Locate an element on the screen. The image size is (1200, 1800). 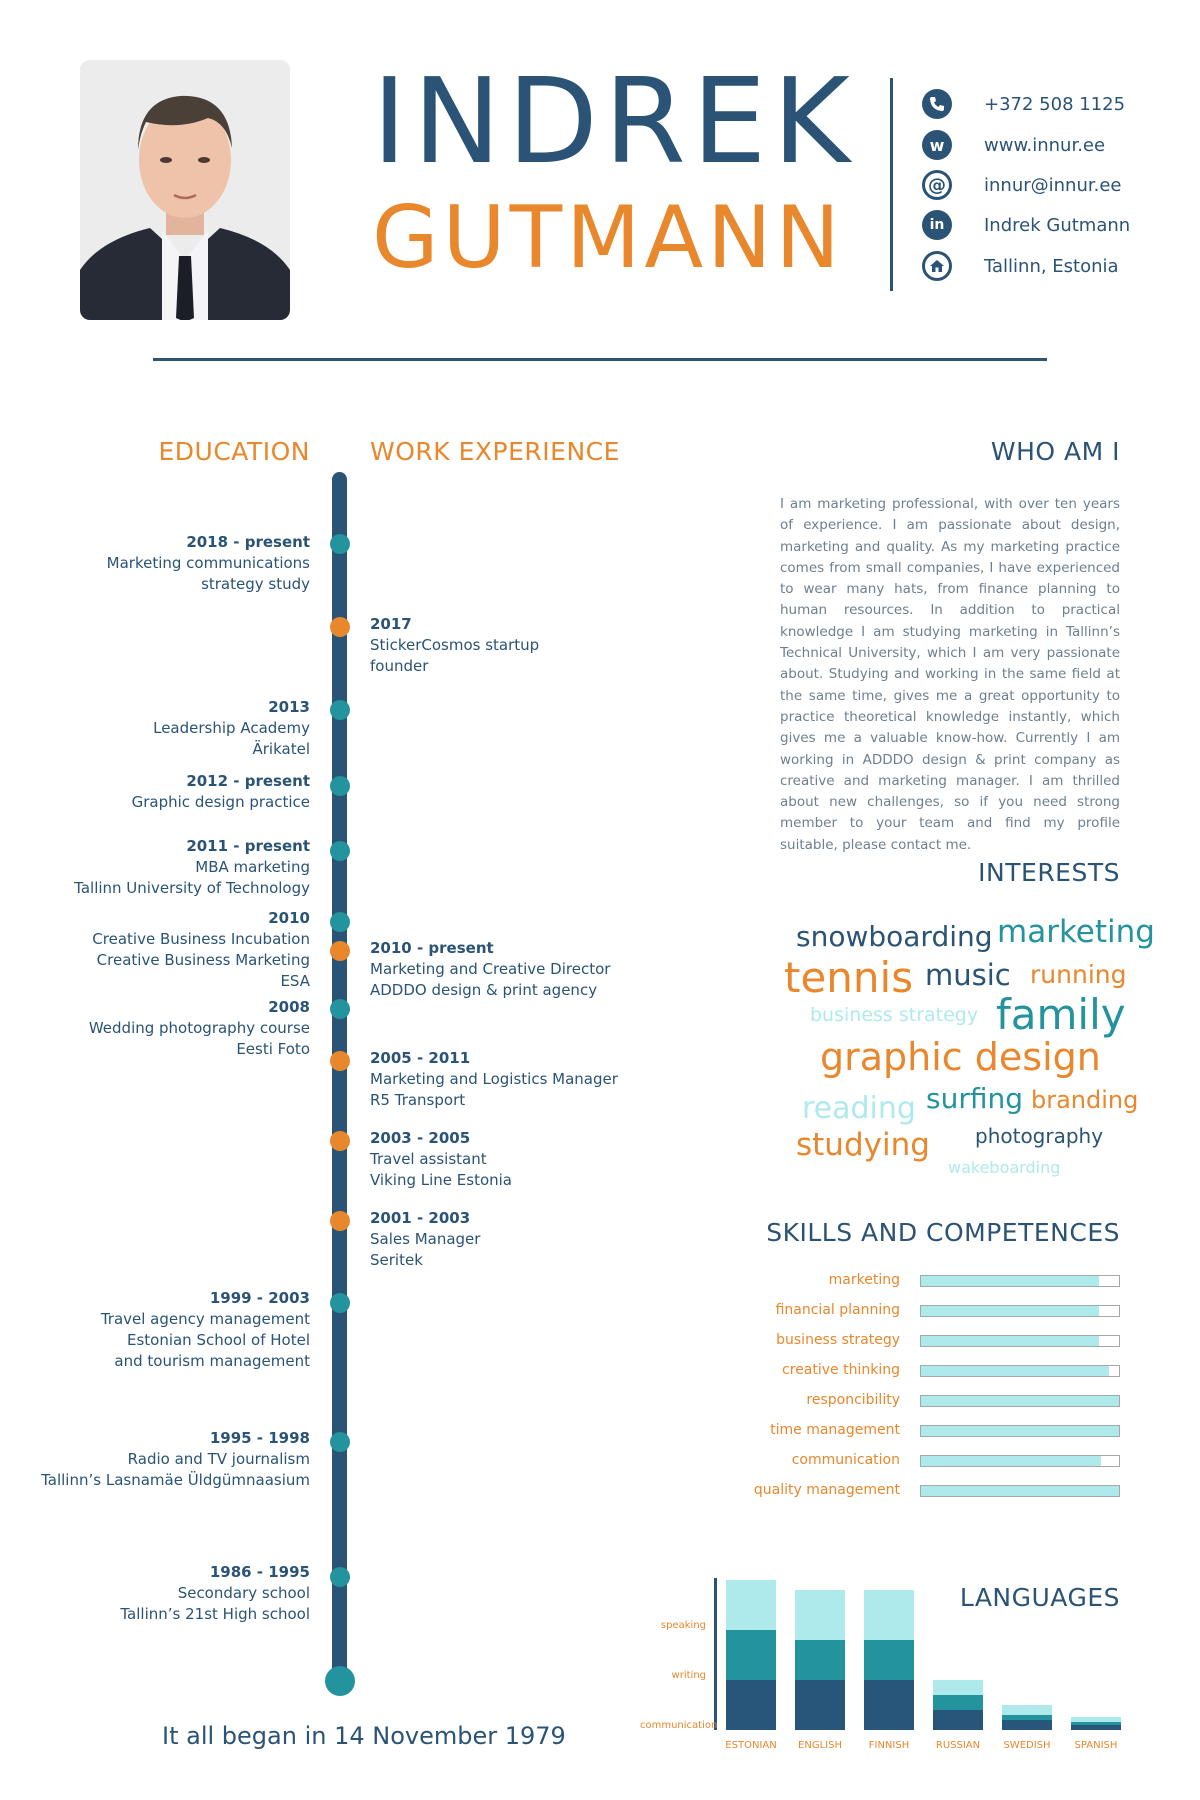
education-date: 2010 is located at coordinates (289, 918).